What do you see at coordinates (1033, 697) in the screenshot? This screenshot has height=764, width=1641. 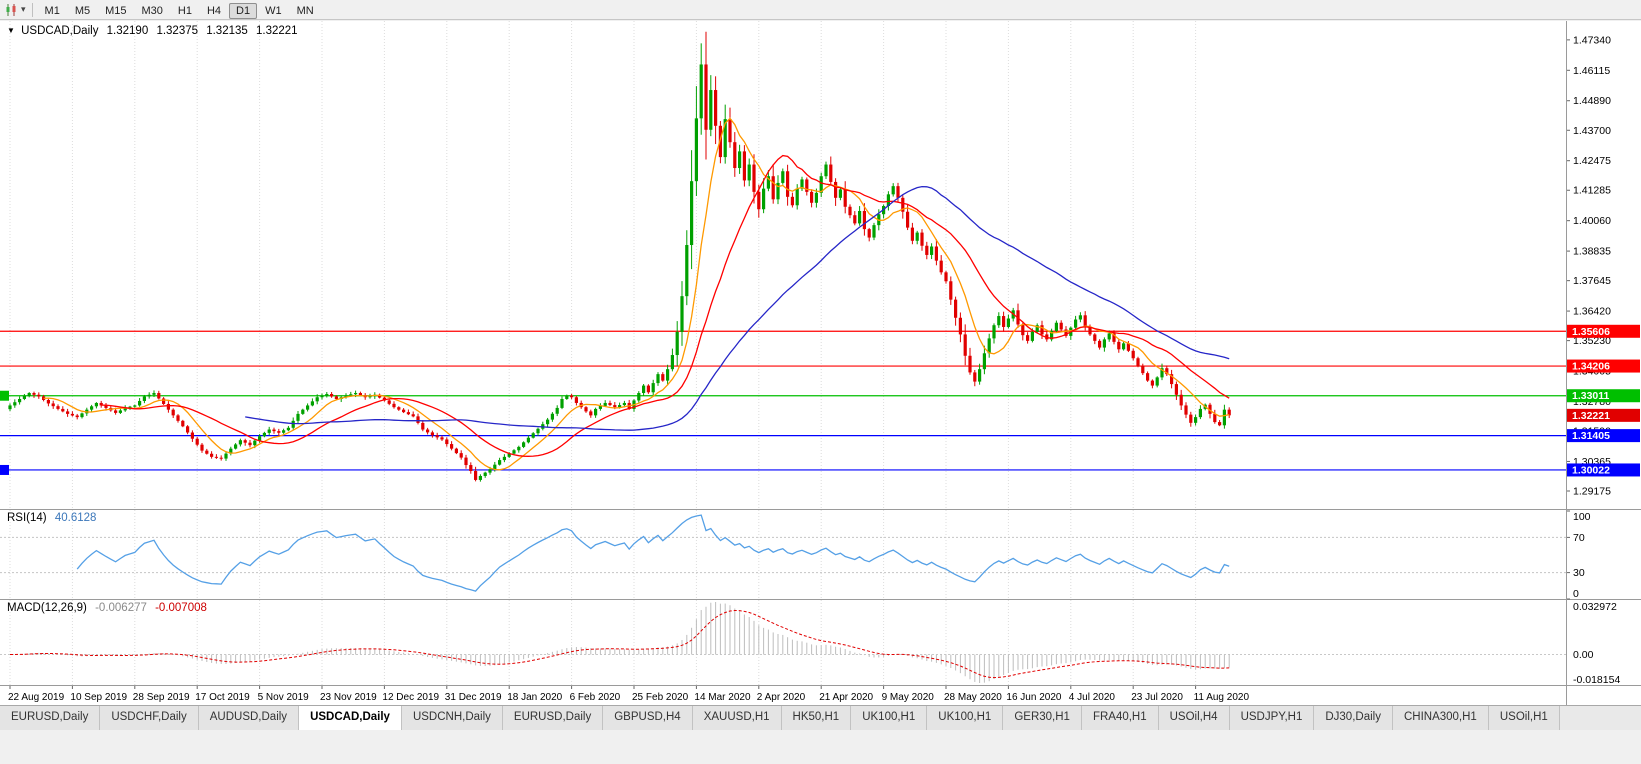 I see `svg-text: 16 Jun 2020` at bounding box center [1033, 697].